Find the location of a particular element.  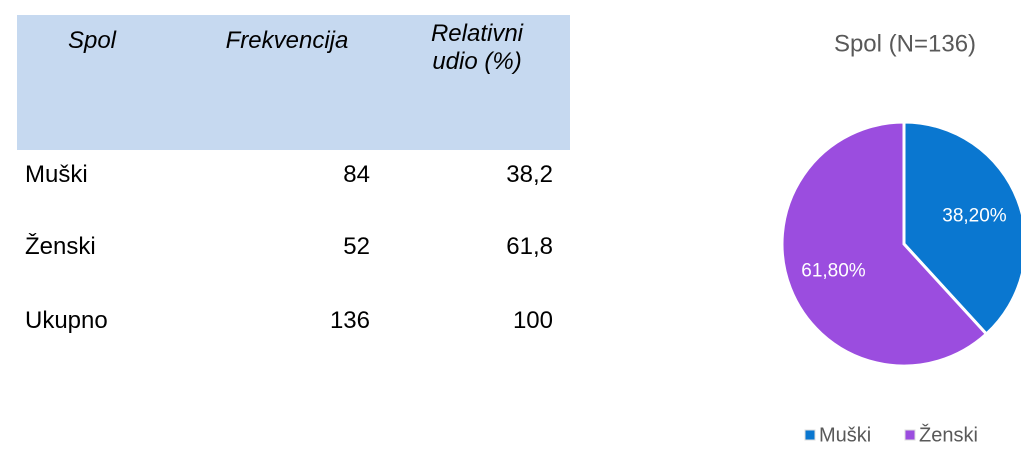

chart-title: Spol (N=136) is located at coordinates (905, 43).